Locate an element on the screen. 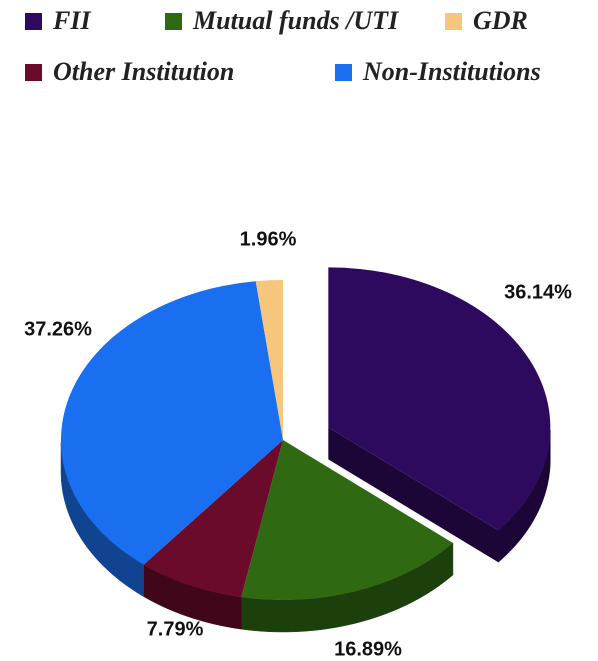 This screenshot has height=661, width=598. legend-label: Mutual funds /UTI is located at coordinates (295, 20).